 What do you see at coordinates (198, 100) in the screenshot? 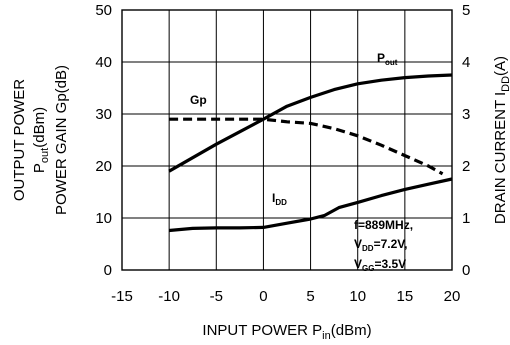
I see `annotation-gp: Gp` at bounding box center [198, 100].